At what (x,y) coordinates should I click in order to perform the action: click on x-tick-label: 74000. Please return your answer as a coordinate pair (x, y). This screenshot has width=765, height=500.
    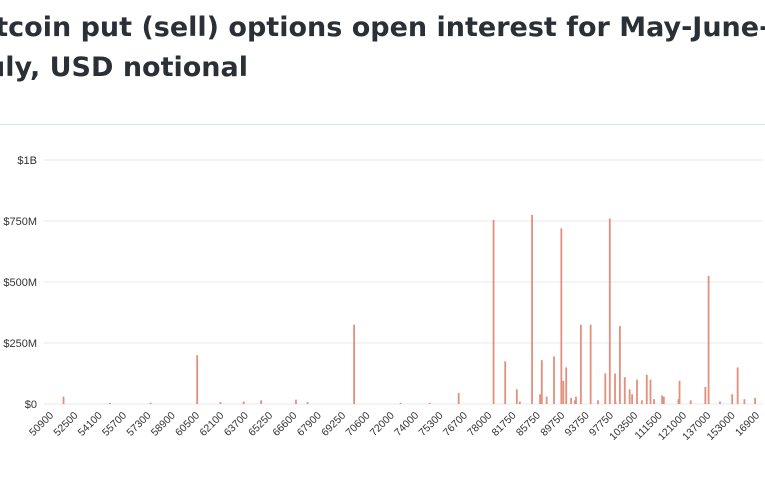
    Looking at the image, I should click on (406, 424).